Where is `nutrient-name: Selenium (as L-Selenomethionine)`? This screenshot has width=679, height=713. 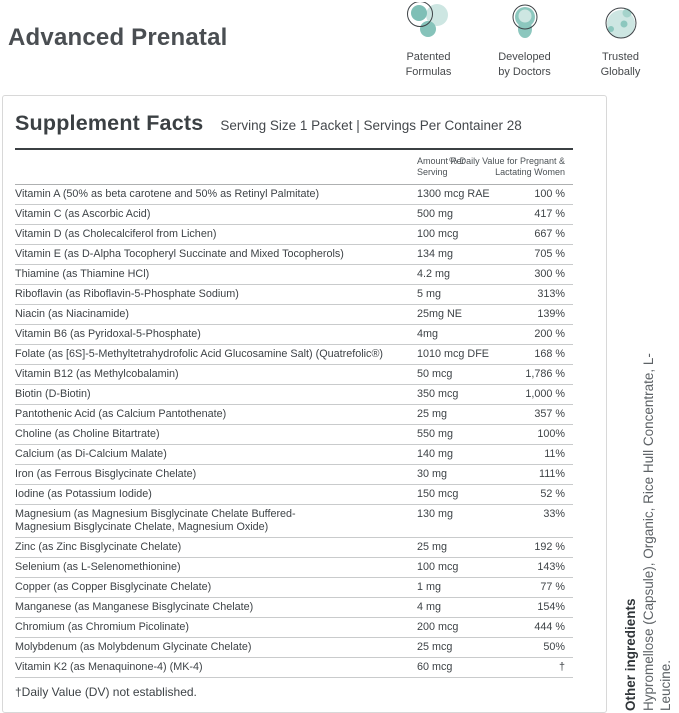 nutrient-name: Selenium (as L-Selenomethionine) is located at coordinates (98, 567).